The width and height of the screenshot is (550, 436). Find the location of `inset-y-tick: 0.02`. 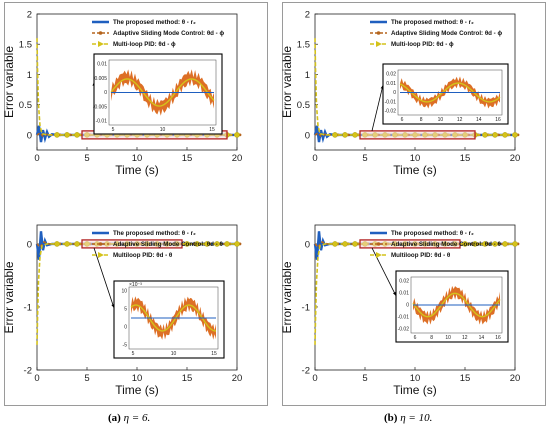

inset-y-tick: 0.02 is located at coordinates (391, 75).